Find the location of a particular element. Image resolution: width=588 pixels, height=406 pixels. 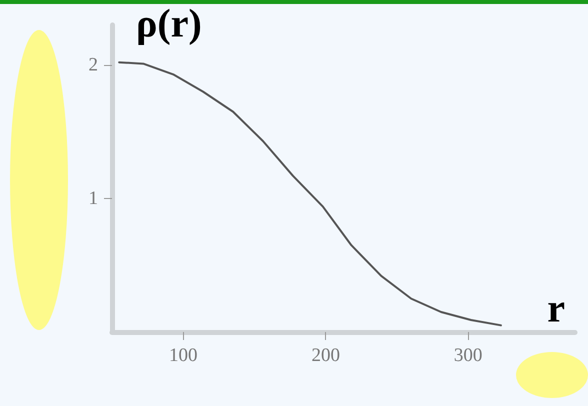

y-axis-title: ρ(r) is located at coordinates (169, 23).